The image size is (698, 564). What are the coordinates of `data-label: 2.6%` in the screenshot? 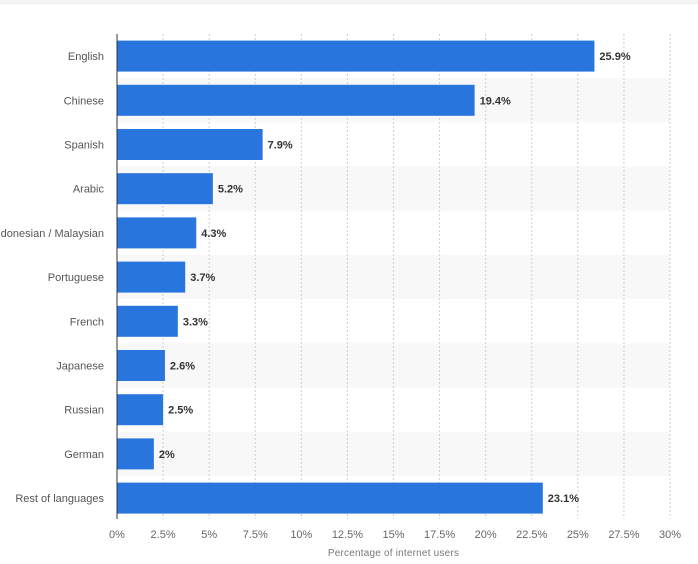 It's located at (182, 367).